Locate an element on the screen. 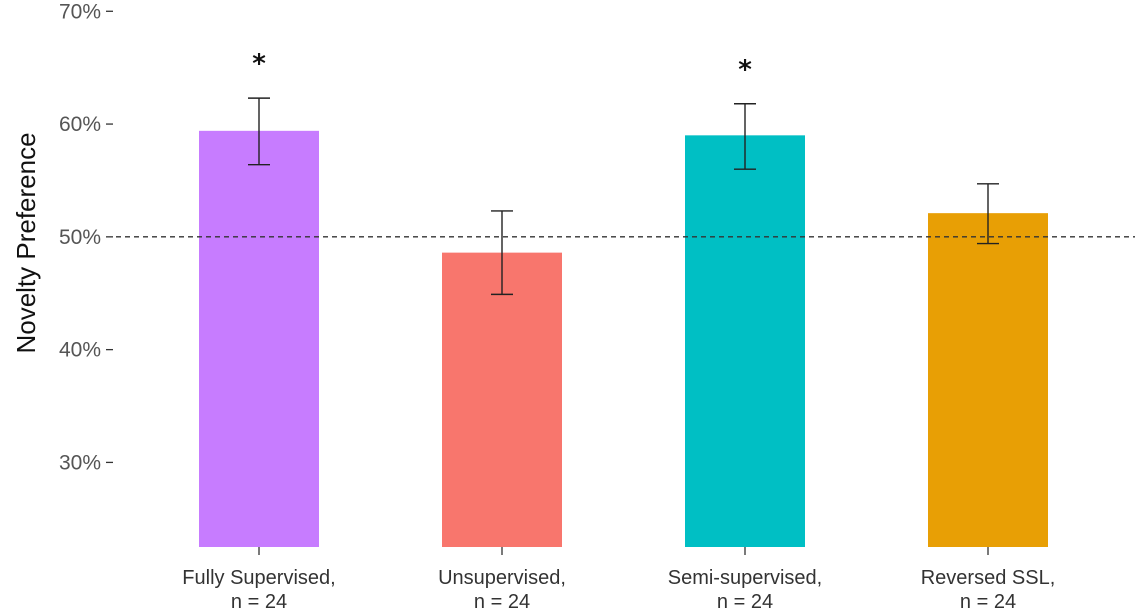  y-tick-label: 50% is located at coordinates (80, 237).